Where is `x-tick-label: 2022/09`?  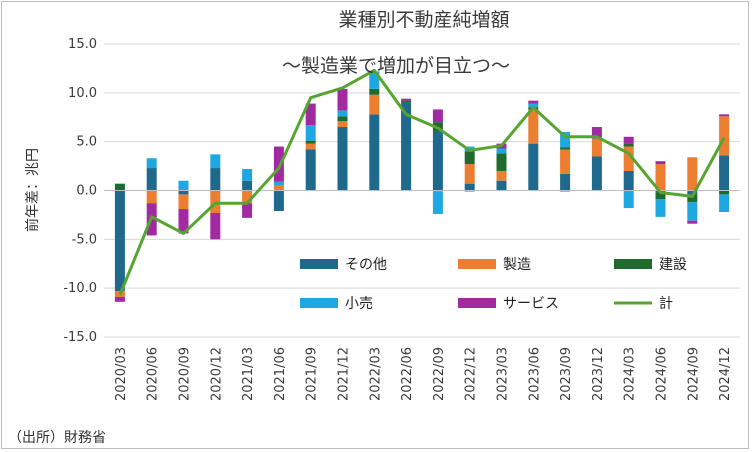
x-tick-label: 2022/09 is located at coordinates (439, 374).